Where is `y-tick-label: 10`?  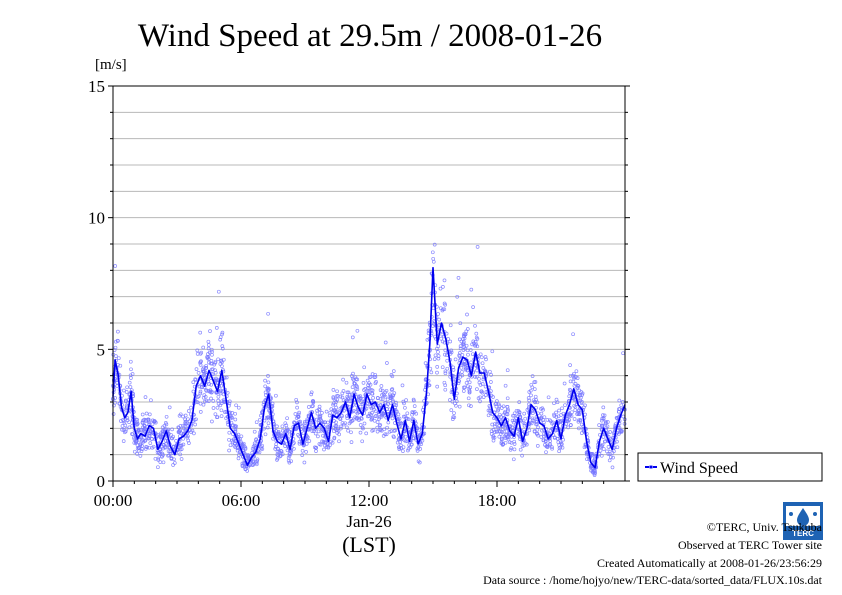 y-tick-label: 10 is located at coordinates (96, 218).